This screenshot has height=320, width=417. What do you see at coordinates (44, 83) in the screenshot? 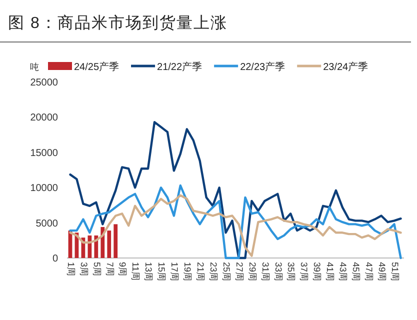
I see `y-tick-label: 25000` at bounding box center [44, 83].